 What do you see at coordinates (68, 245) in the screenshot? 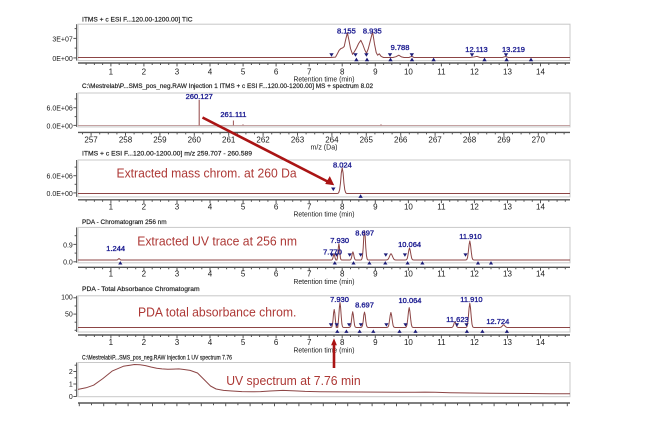
I see `svg-text: 0.9` at bounding box center [68, 245].